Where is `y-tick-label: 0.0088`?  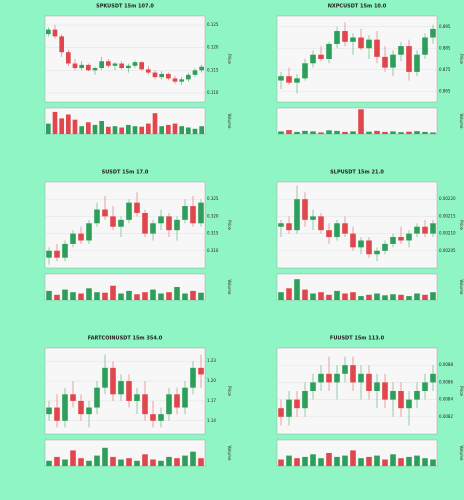
y-tick-label: 0.0088 is located at coordinates (446, 364).